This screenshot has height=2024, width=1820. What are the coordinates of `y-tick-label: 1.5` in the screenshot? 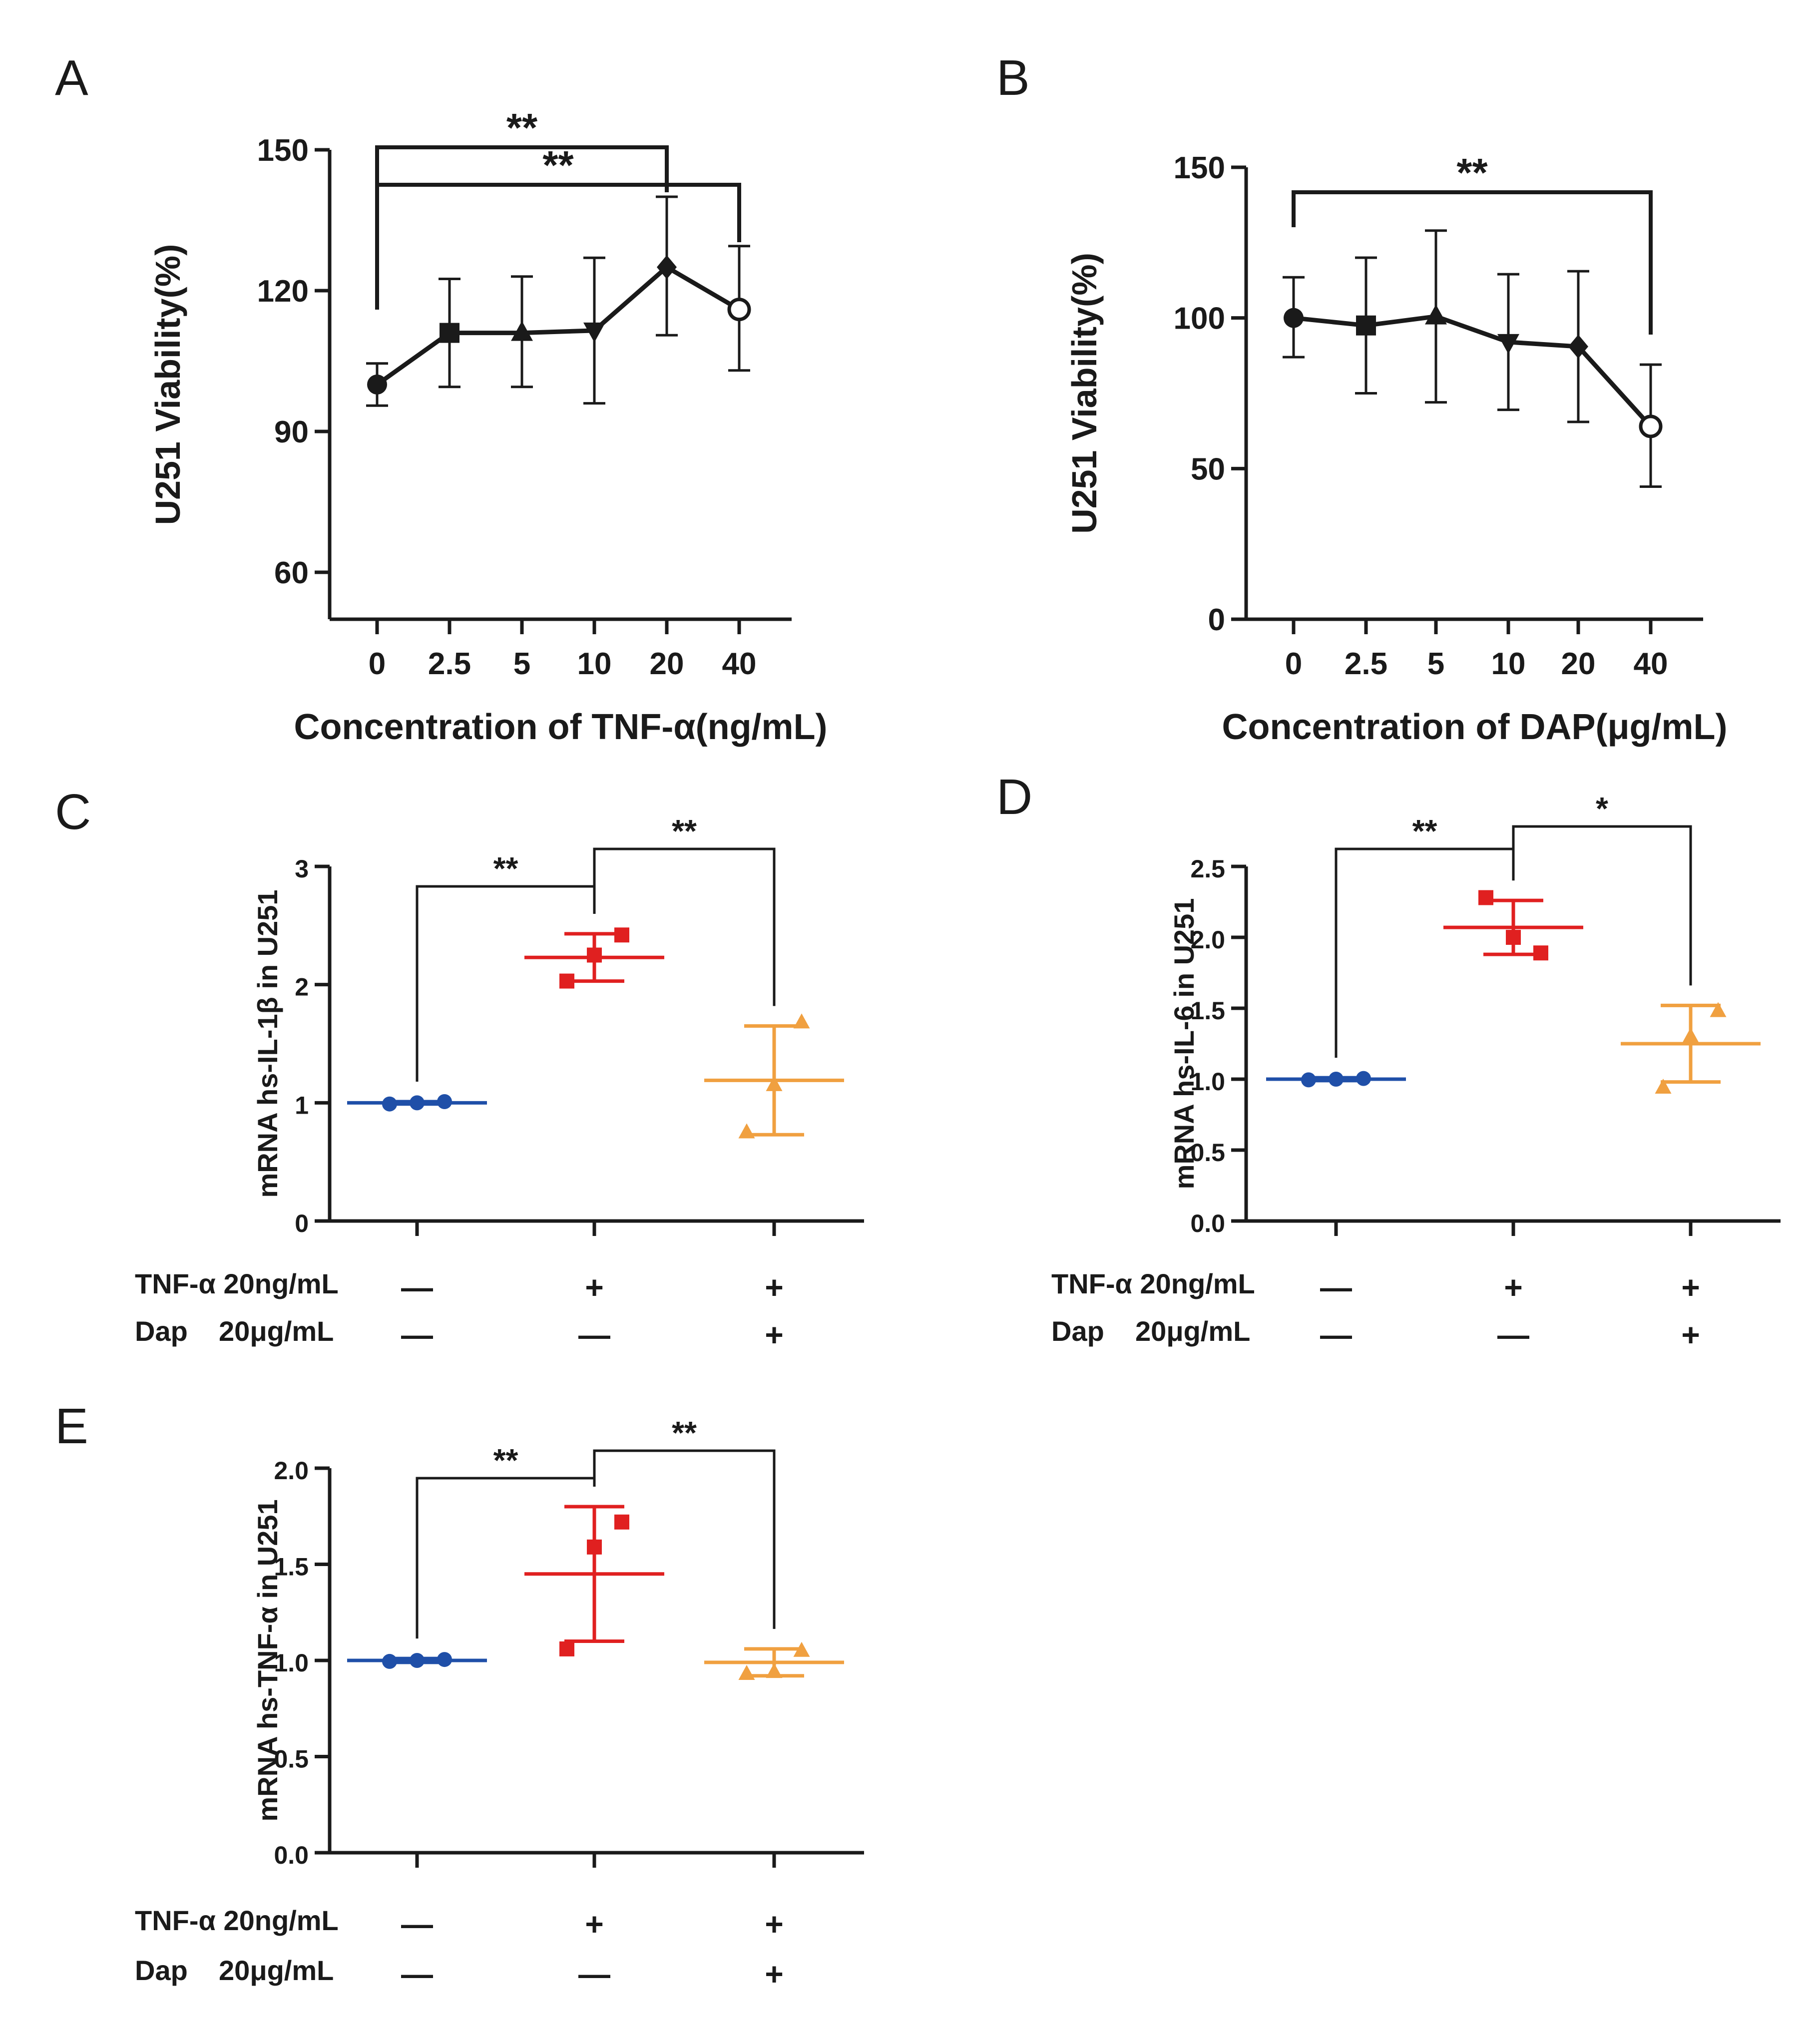 It's located at (291, 1567).